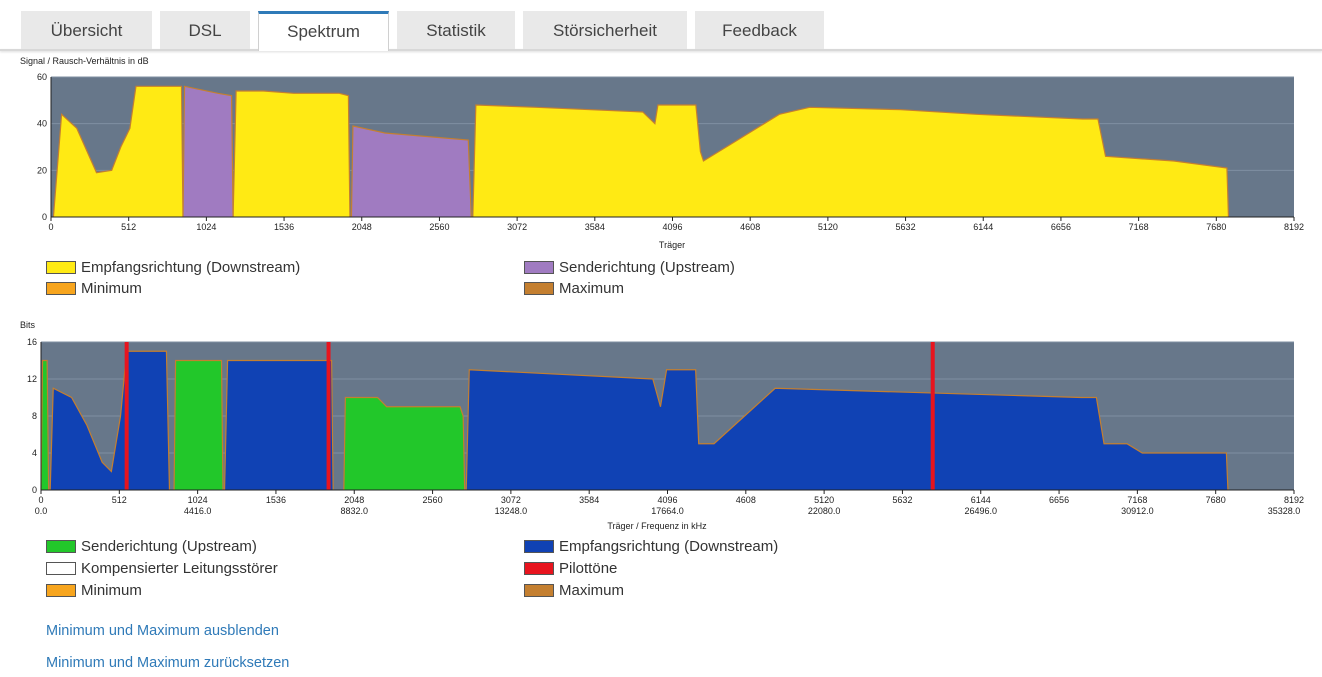 The image size is (1322, 677). Describe the element at coordinates (651, 547) in the screenshot. I see `legend-item-downstream: Empfangsrichtung (Downstream)` at that location.